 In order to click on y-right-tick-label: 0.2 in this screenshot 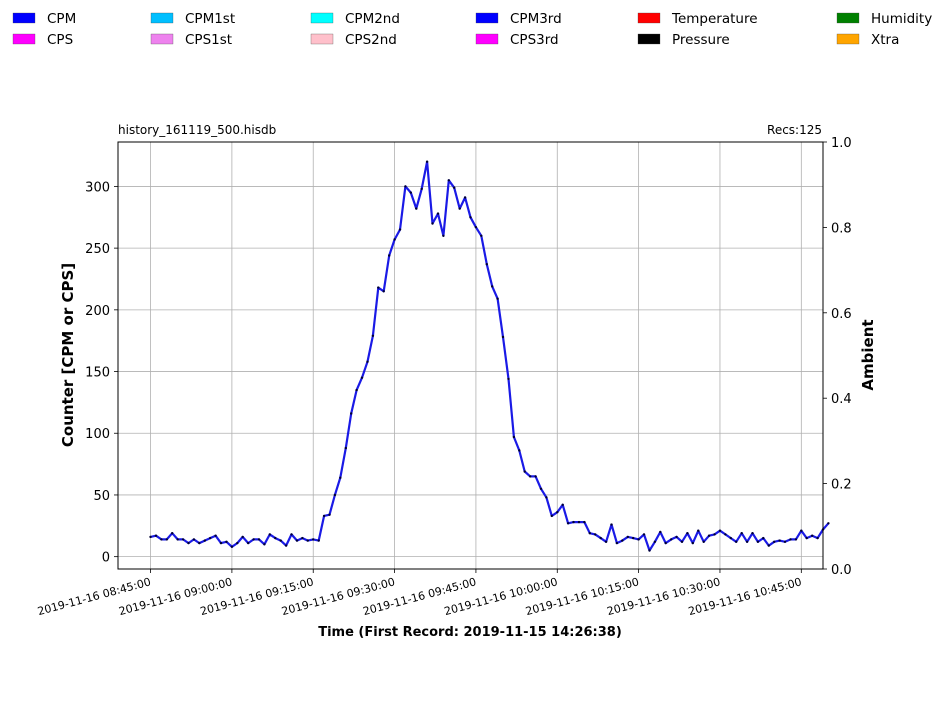, I will do `click(841, 485)`.